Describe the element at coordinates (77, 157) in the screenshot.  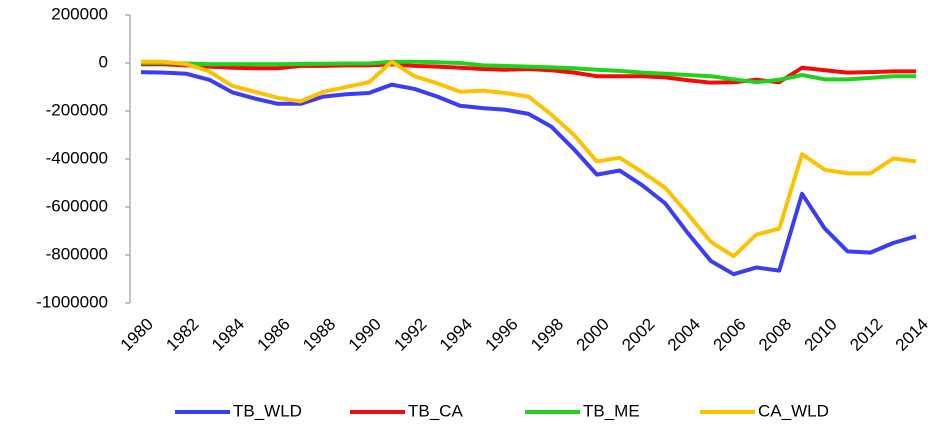
I see `y-tick-label: -400000` at that location.